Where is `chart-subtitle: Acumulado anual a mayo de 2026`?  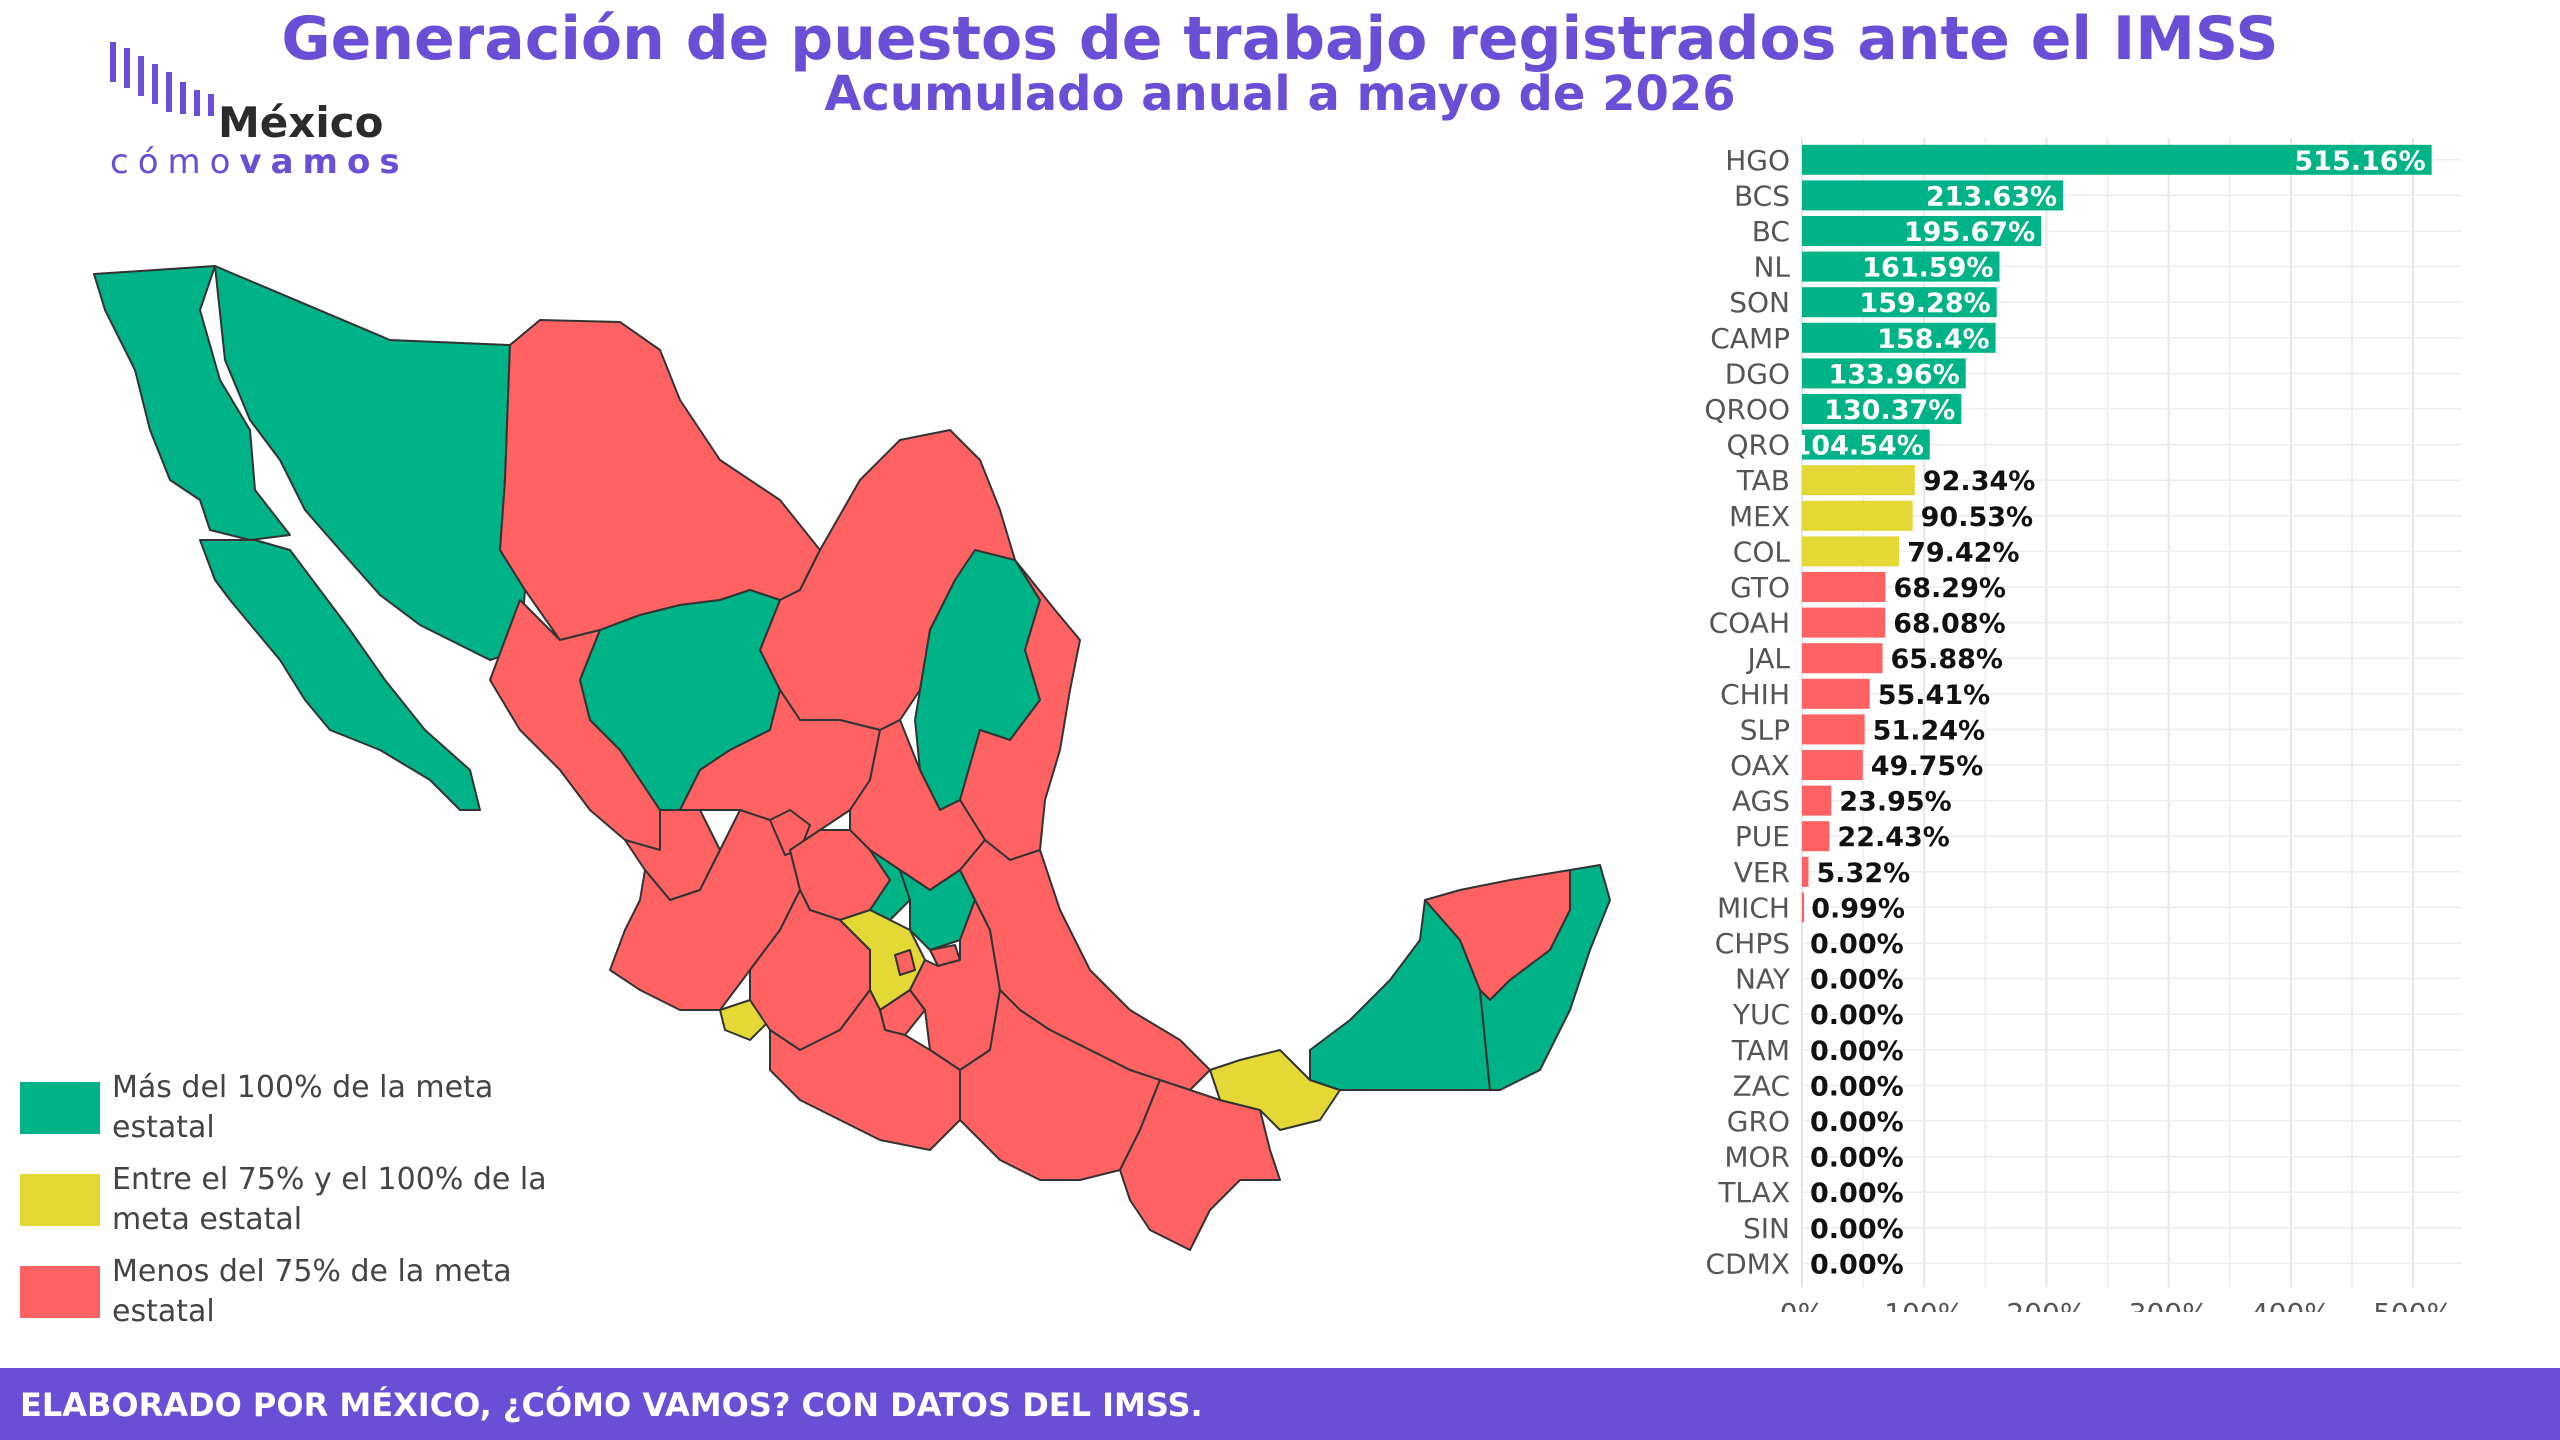 chart-subtitle: Acumulado anual a mayo de 2026 is located at coordinates (1280, 94).